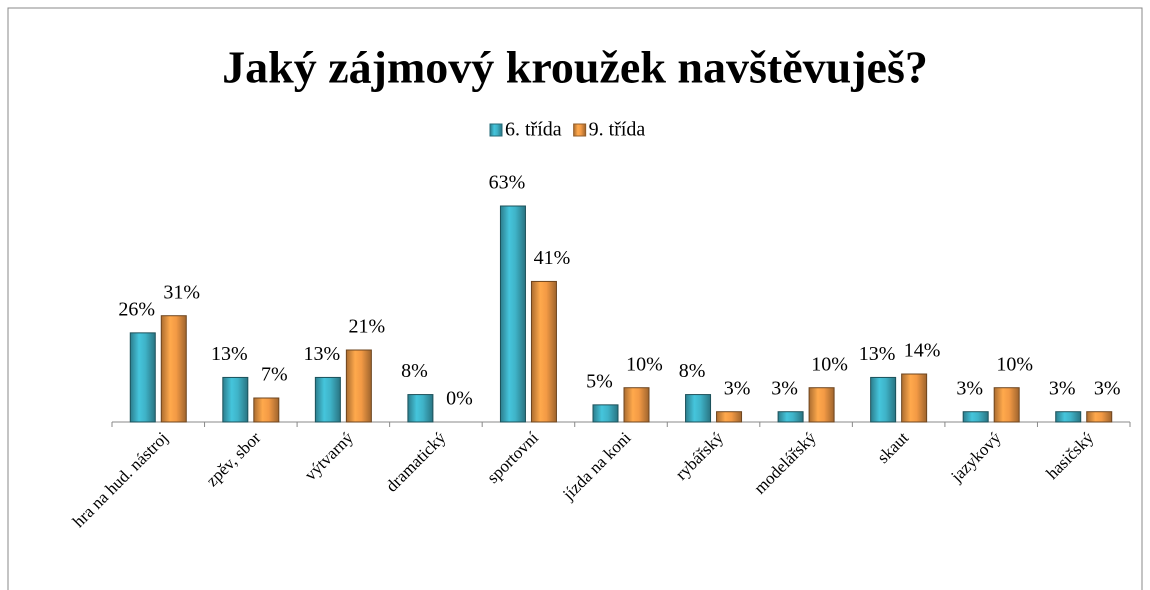  Describe the element at coordinates (552, 258) in the screenshot. I see `data-label: 41%` at that location.